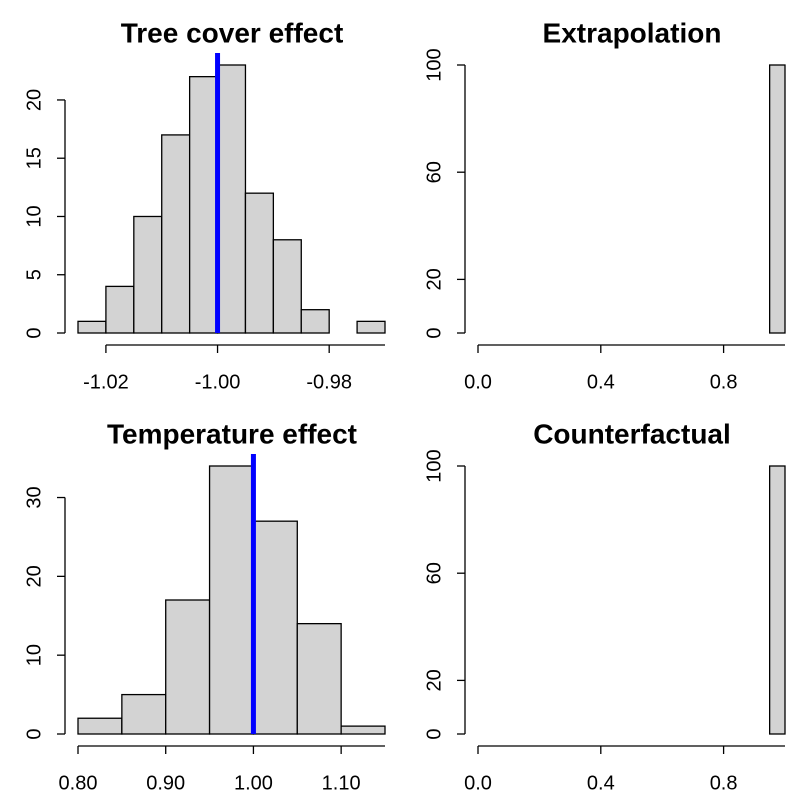 This screenshot has height=800, width=800. I want to click on y-tick-label: 30, so click(34, 497).